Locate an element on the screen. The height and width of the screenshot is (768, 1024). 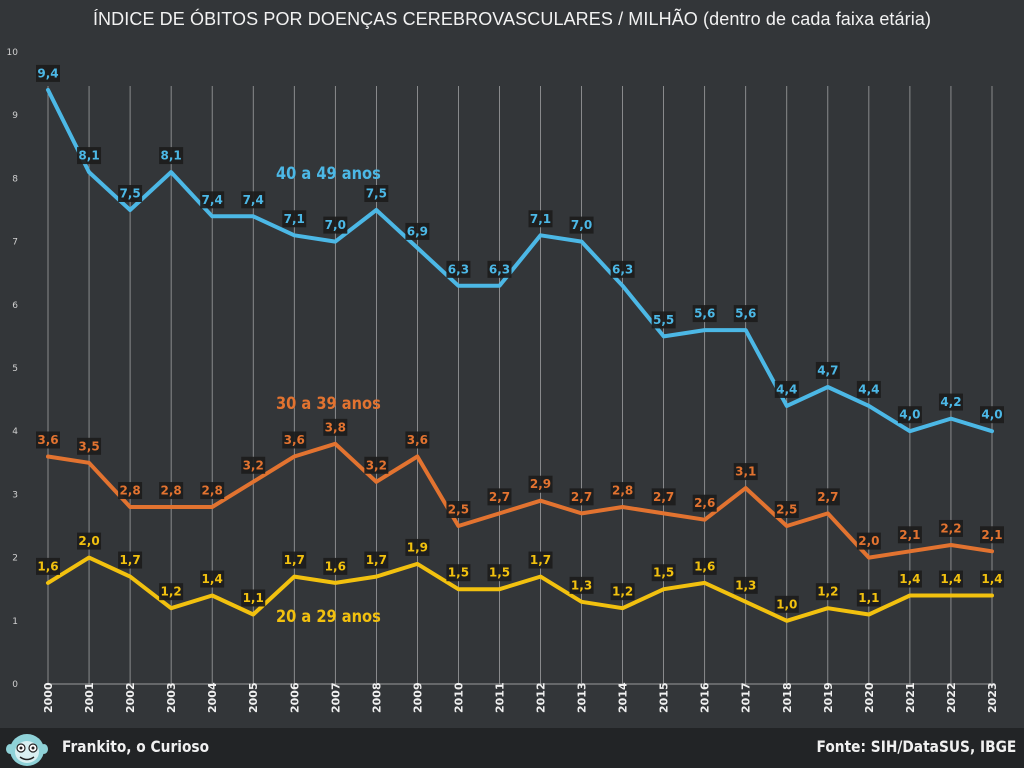
data-label: 2,0 is located at coordinates (89, 541).